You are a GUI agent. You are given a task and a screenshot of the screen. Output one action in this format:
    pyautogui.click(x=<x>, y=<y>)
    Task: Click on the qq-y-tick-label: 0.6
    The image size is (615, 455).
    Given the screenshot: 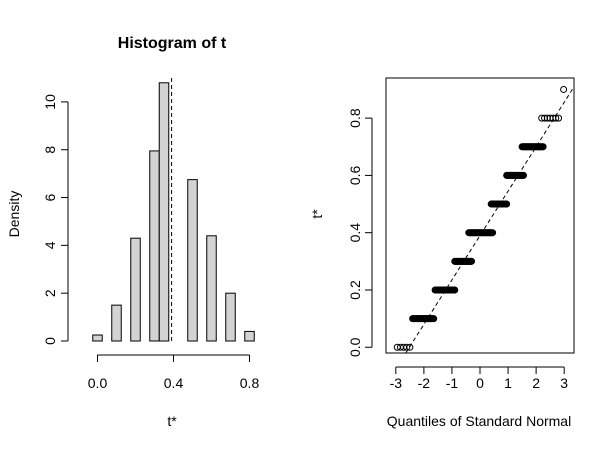 What is the action you would take?
    pyautogui.click(x=355, y=175)
    